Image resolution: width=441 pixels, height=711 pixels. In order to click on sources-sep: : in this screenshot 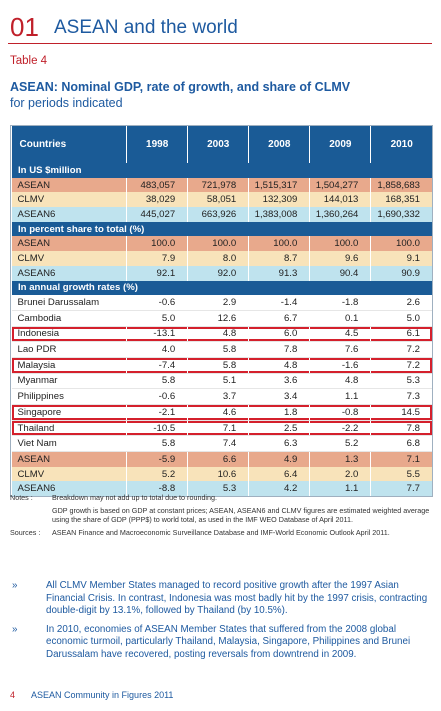, I will do `click(39, 532)`.